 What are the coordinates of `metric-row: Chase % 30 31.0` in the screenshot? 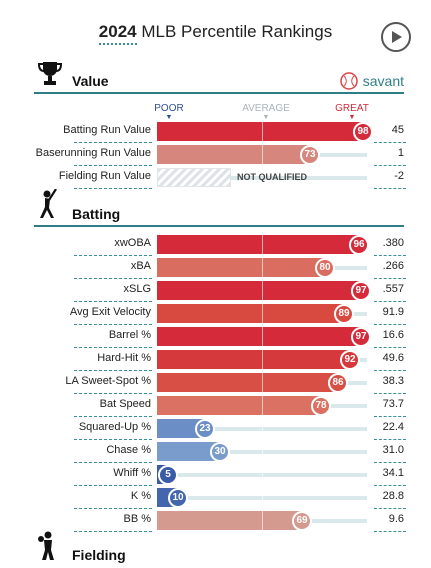 It's located at (215, 451).